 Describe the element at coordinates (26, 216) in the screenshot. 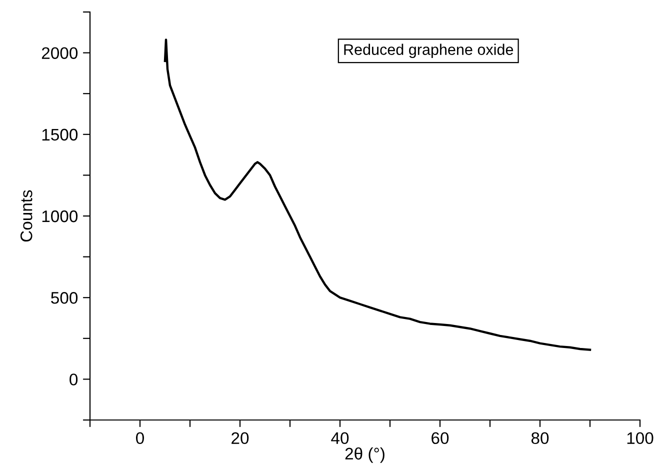

I see `y-axis-title: Counts` at that location.